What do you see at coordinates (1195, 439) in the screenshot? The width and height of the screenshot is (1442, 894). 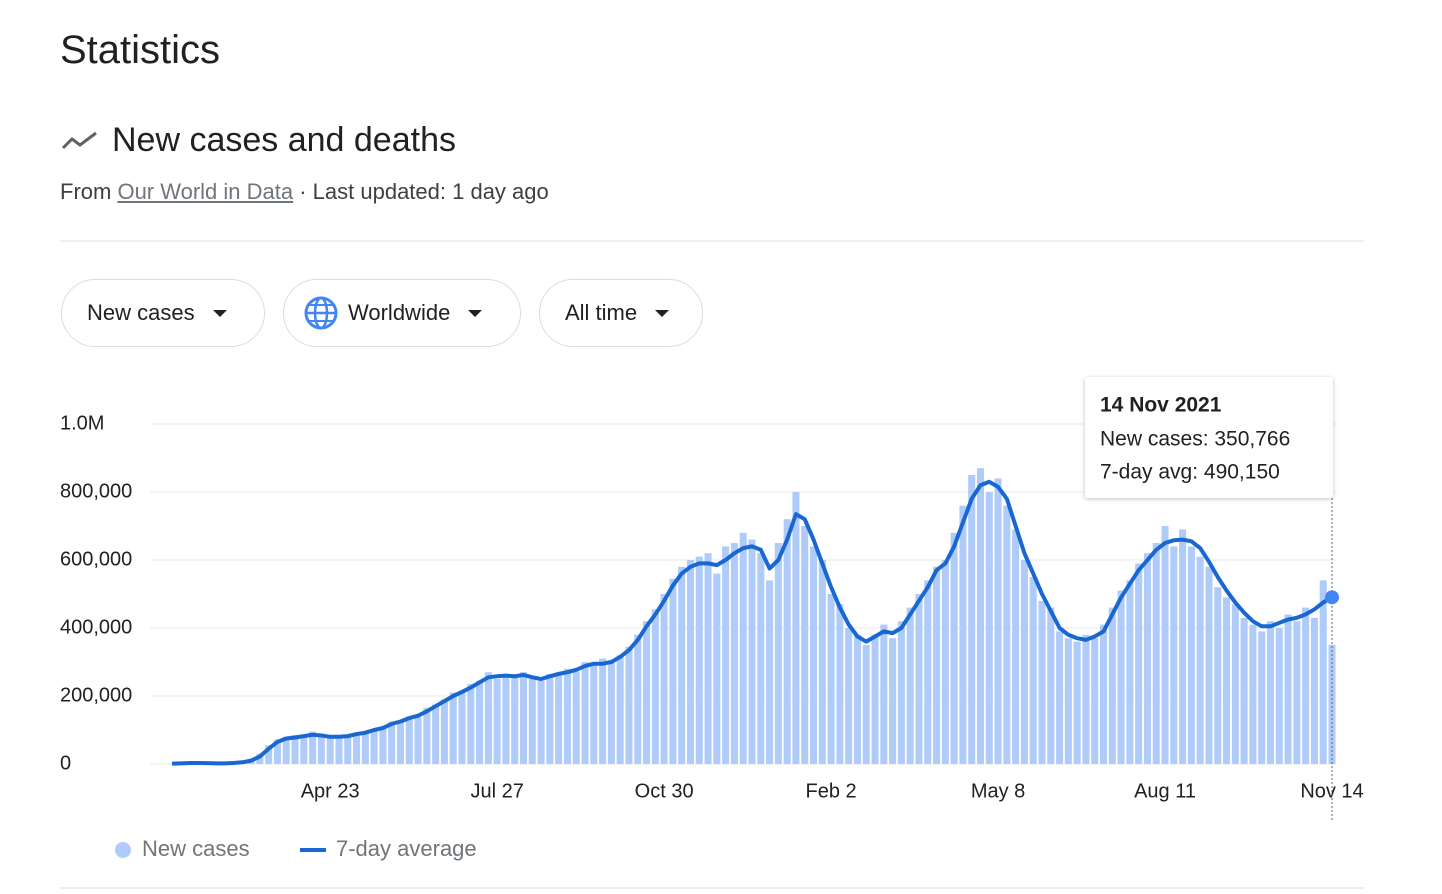 I see `tooltip-line: New cases: 350,766` at bounding box center [1195, 439].